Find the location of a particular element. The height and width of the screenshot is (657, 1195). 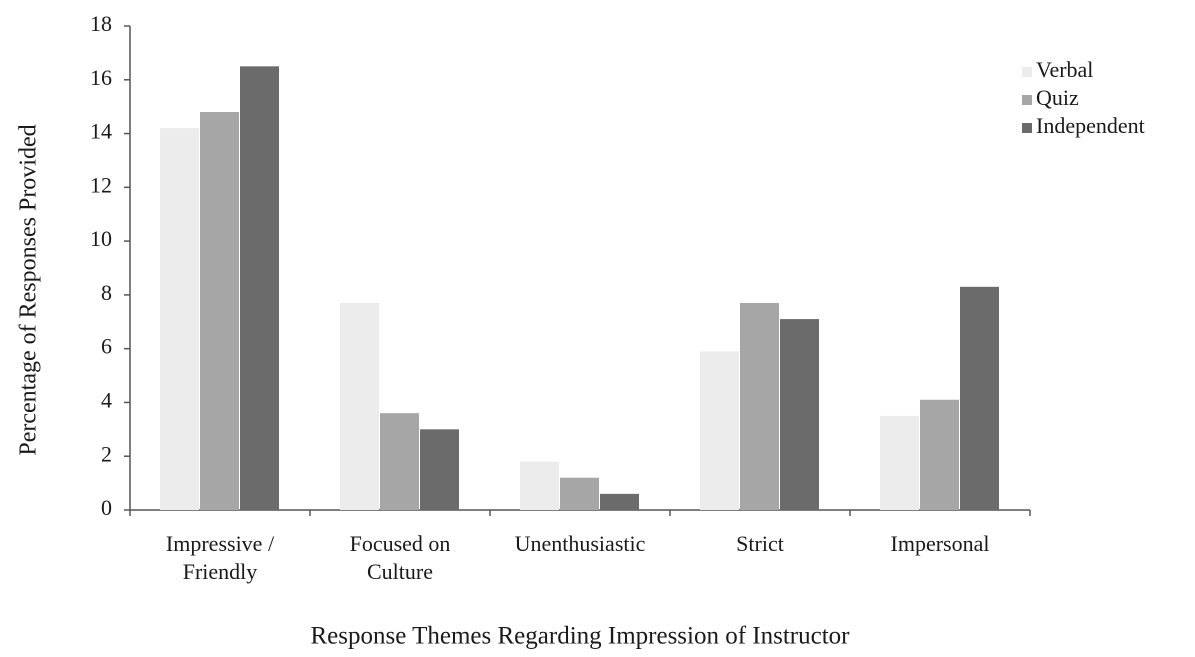

y-tick-label: 10 is located at coordinates (101, 238).